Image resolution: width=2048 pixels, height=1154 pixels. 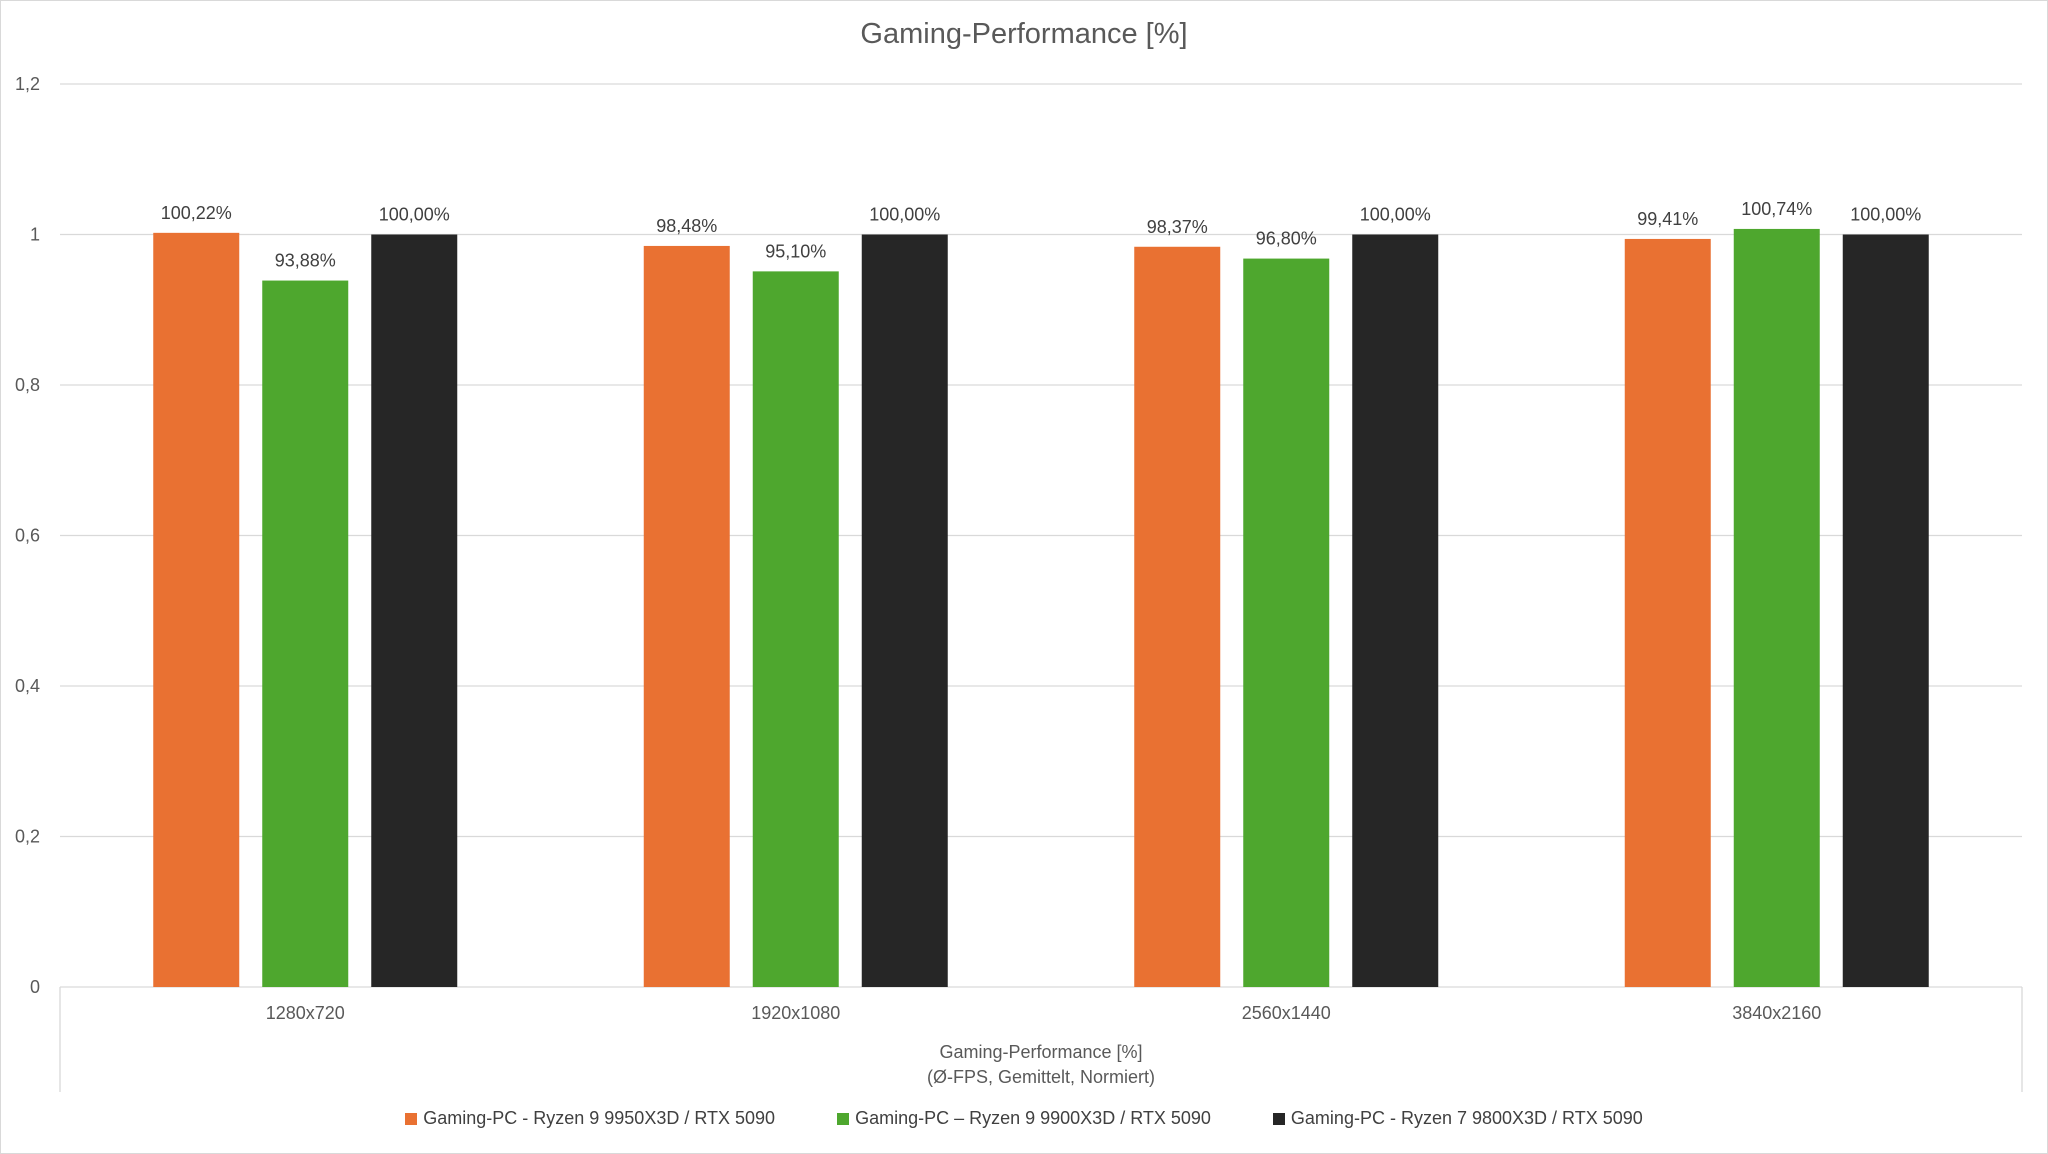 I want to click on y-tick-label: 0,4, so click(x=27, y=686).